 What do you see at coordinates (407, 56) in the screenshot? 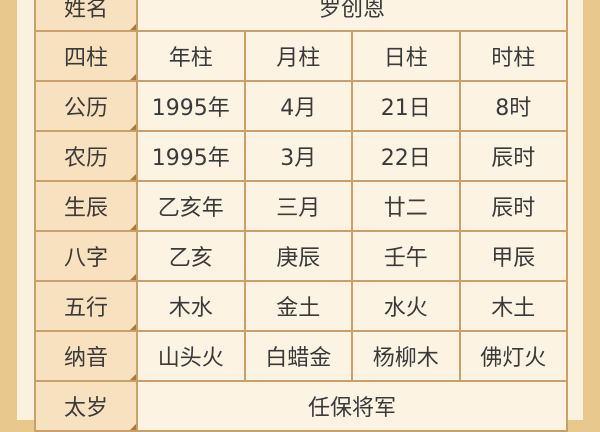
I see `header-day: 日柱` at bounding box center [407, 56].